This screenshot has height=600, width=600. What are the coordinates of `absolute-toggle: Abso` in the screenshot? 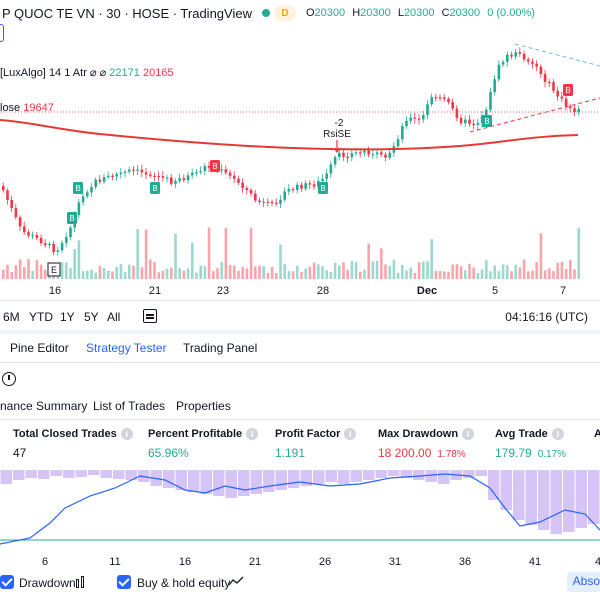 It's located at (583, 582).